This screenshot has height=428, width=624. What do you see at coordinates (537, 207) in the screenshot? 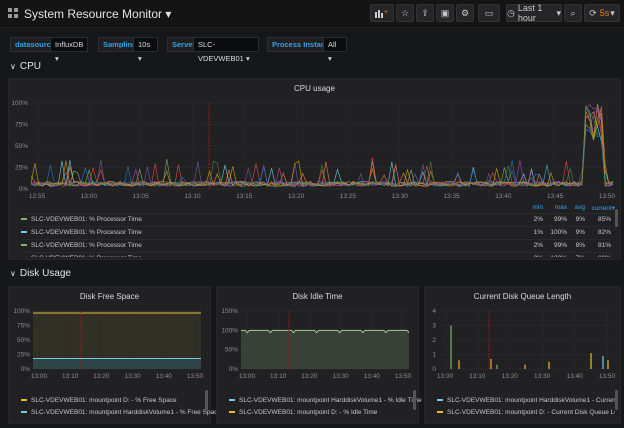
I see `legend-header-min: min` at bounding box center [537, 207].